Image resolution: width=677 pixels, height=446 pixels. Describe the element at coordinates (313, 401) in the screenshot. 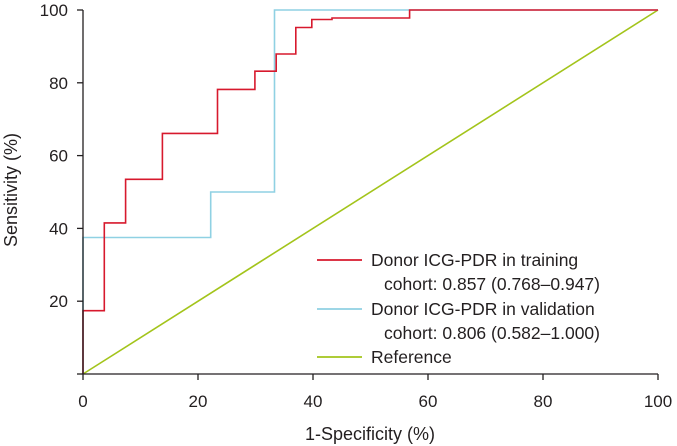

I see `x-tick-label: 40` at that location.